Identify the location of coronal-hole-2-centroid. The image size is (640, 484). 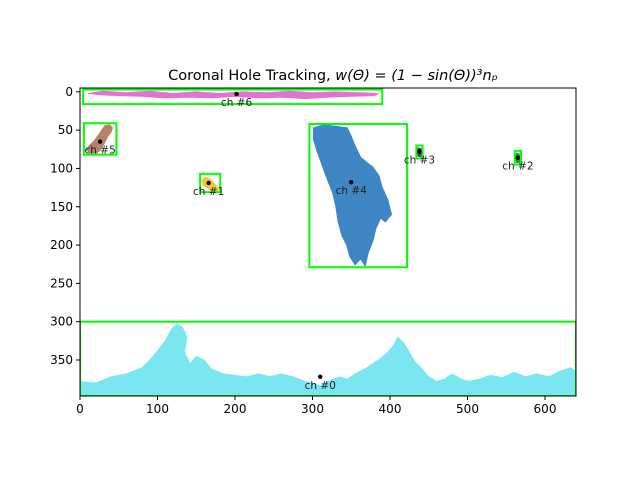
(518, 157).